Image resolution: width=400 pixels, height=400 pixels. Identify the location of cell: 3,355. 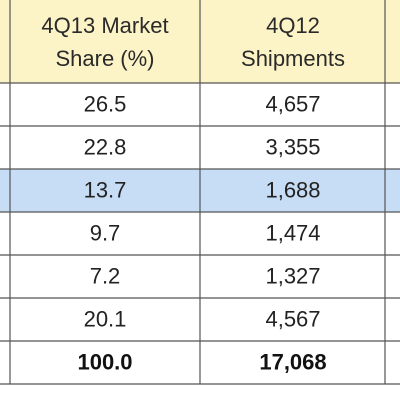
(292, 146).